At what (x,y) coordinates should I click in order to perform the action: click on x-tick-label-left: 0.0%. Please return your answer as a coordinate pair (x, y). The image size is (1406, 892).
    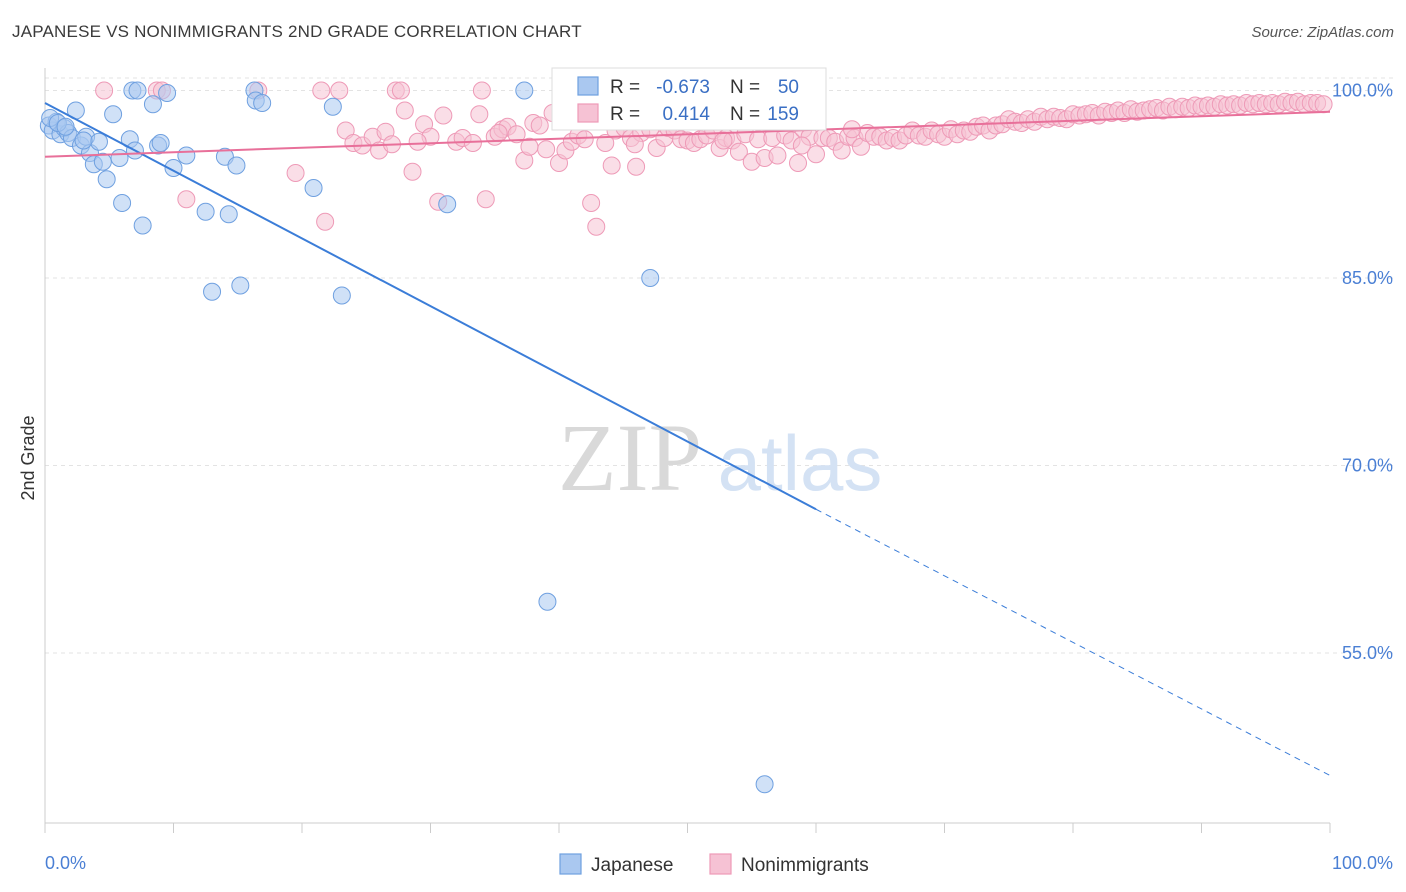
    Looking at the image, I should click on (65, 863).